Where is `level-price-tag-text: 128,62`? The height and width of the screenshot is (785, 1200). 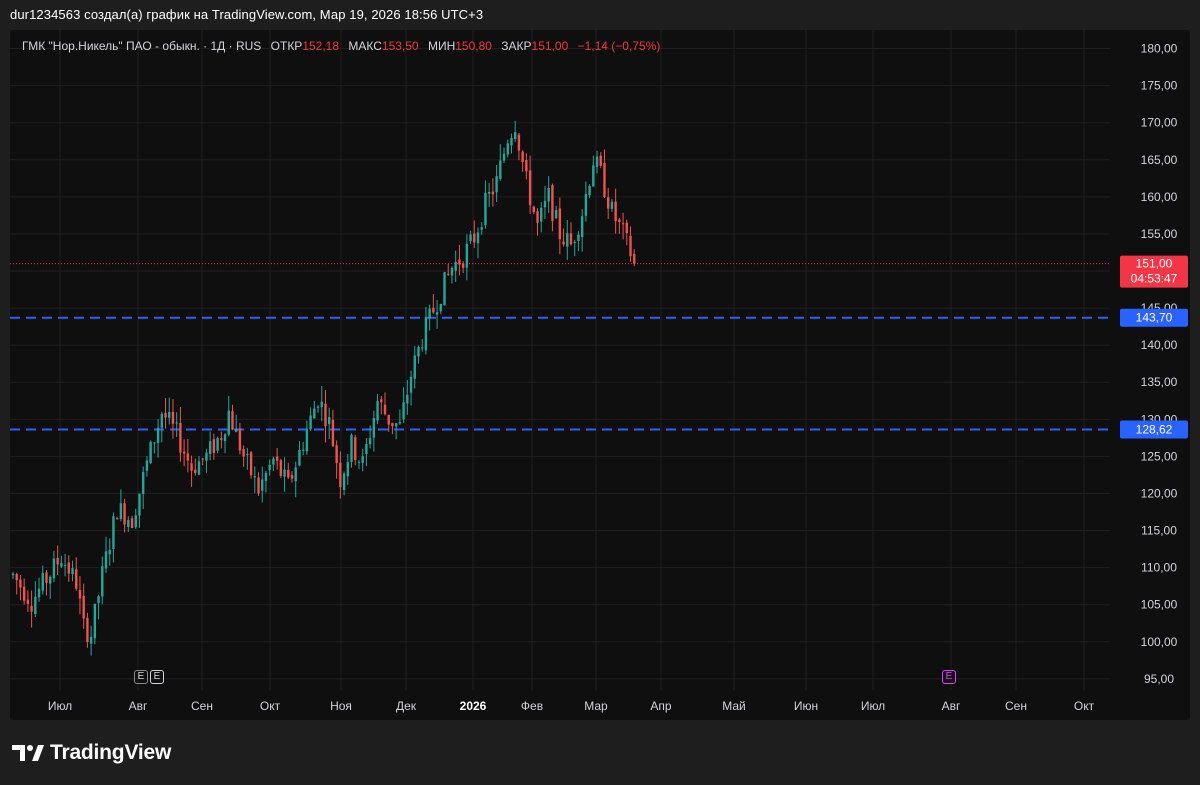
level-price-tag-text: 128,62 is located at coordinates (1154, 430).